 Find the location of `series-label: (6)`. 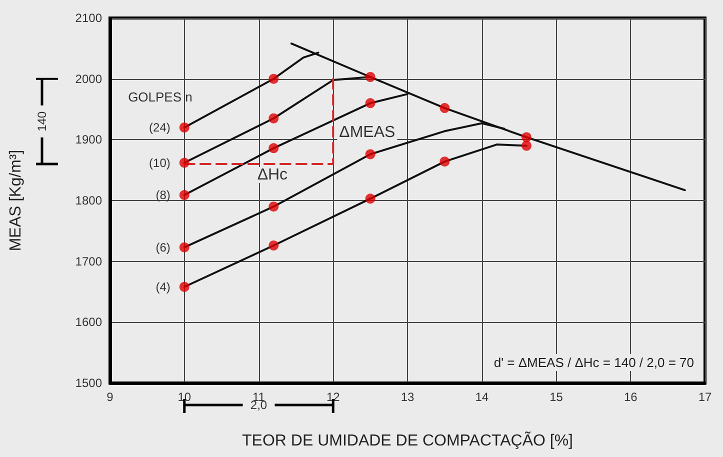

series-label: (6) is located at coordinates (163, 247).